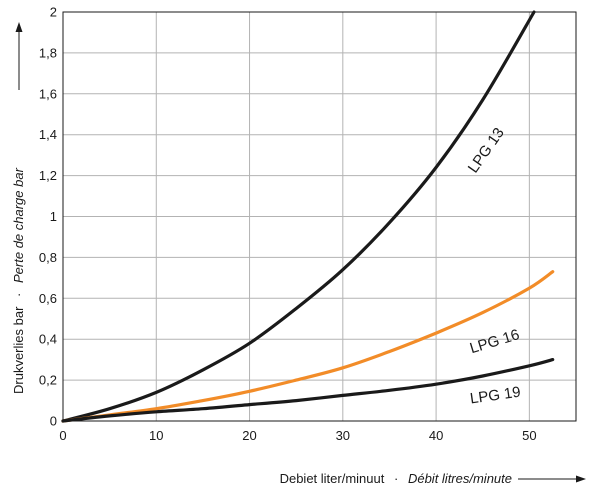 The height and width of the screenshot is (489, 597). I want to click on x-tick-label: 30, so click(343, 435).